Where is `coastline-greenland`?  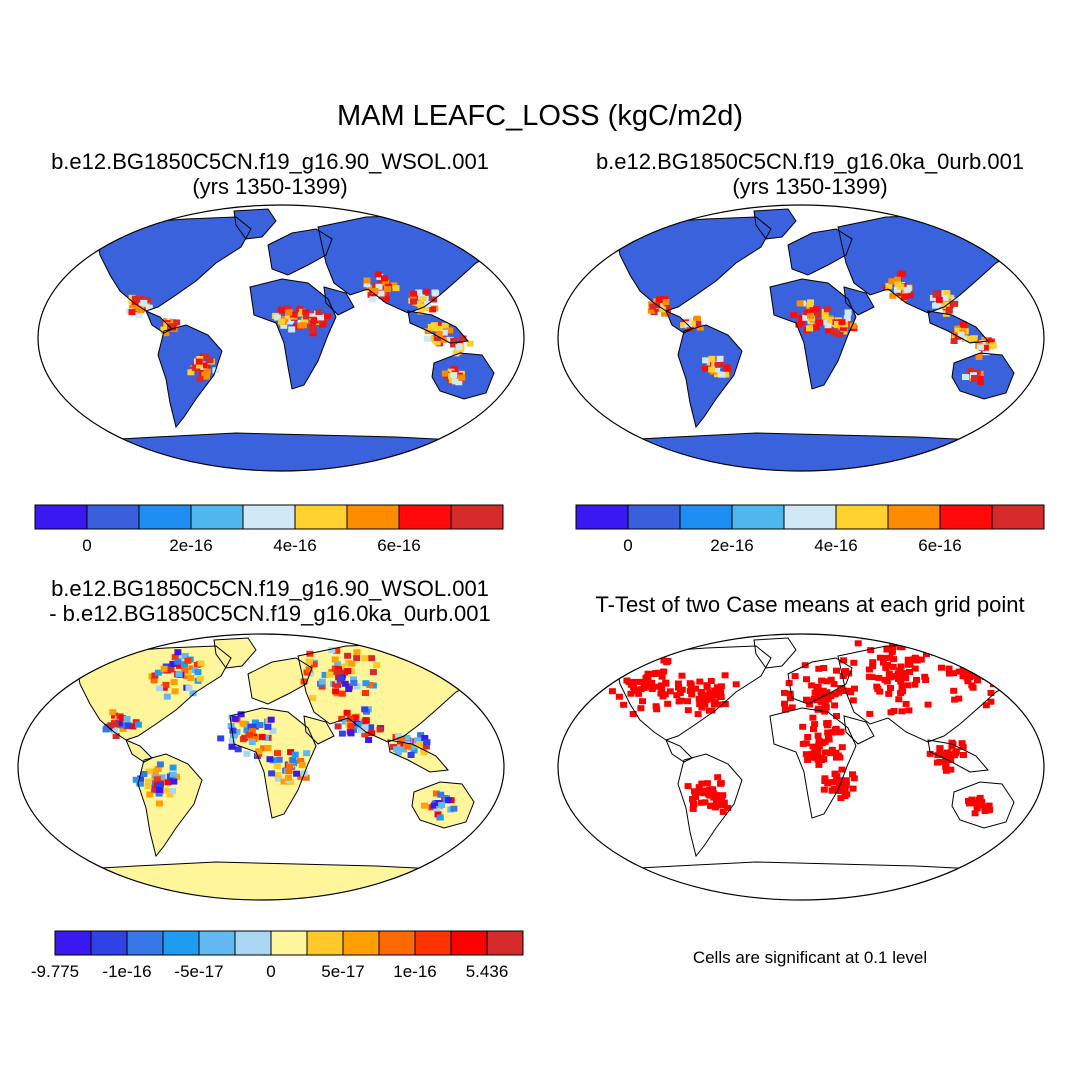
coastline-greenland is located at coordinates (775, 653).